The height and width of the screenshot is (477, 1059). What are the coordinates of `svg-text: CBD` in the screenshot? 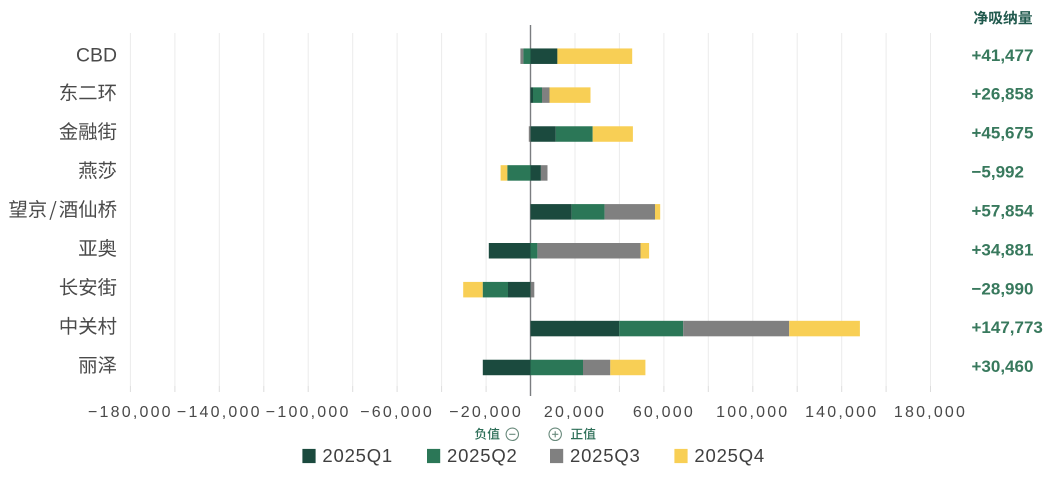 It's located at (96, 55).